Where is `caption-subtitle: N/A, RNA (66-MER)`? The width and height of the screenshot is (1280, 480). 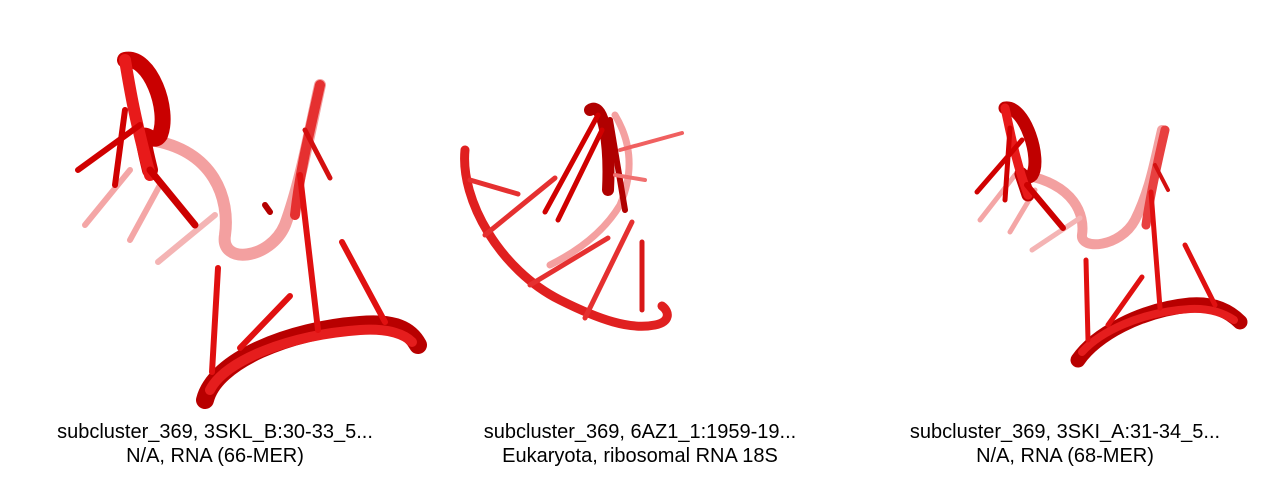
caption-subtitle: N/A, RNA (66-MER) is located at coordinates (215, 456).